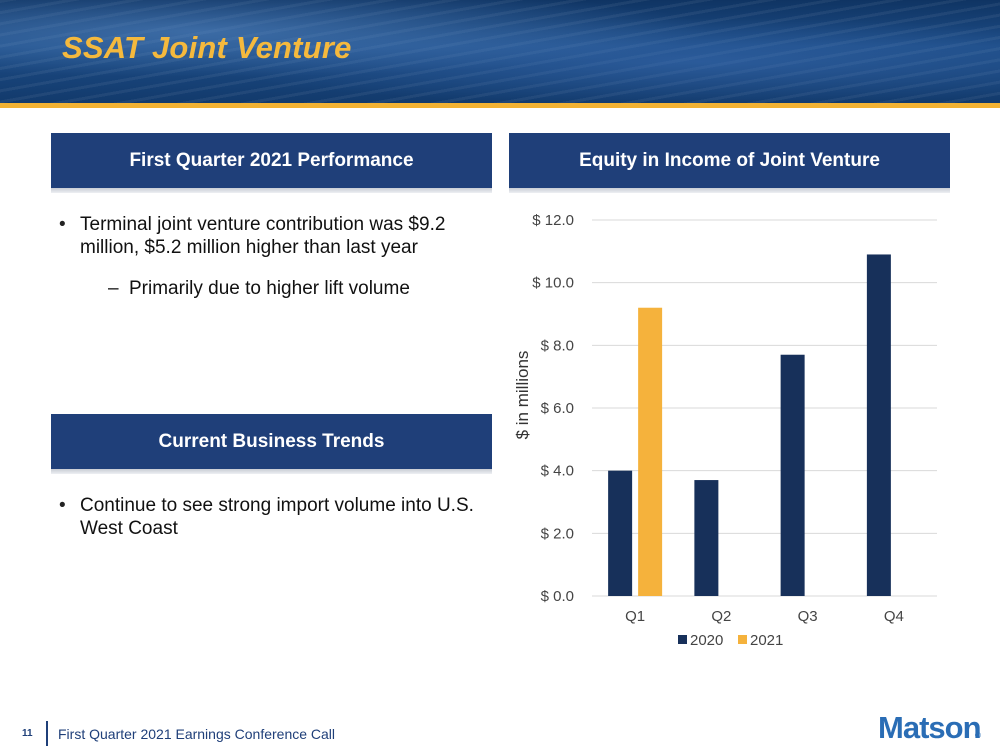 The height and width of the screenshot is (750, 1000). What do you see at coordinates (553, 283) in the screenshot?
I see `y-tick-label: $ 10.0` at bounding box center [553, 283].